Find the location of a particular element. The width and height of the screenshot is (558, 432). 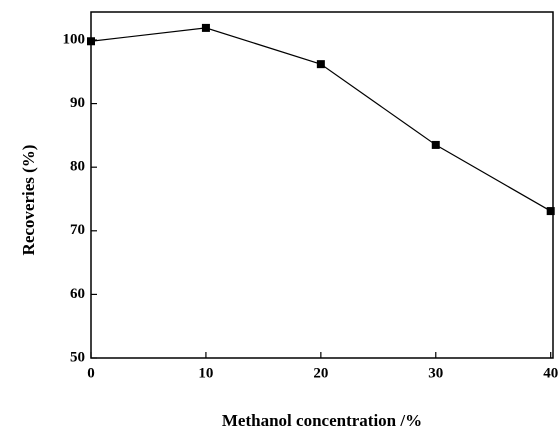

x-tick-label: 30 is located at coordinates (435, 373).